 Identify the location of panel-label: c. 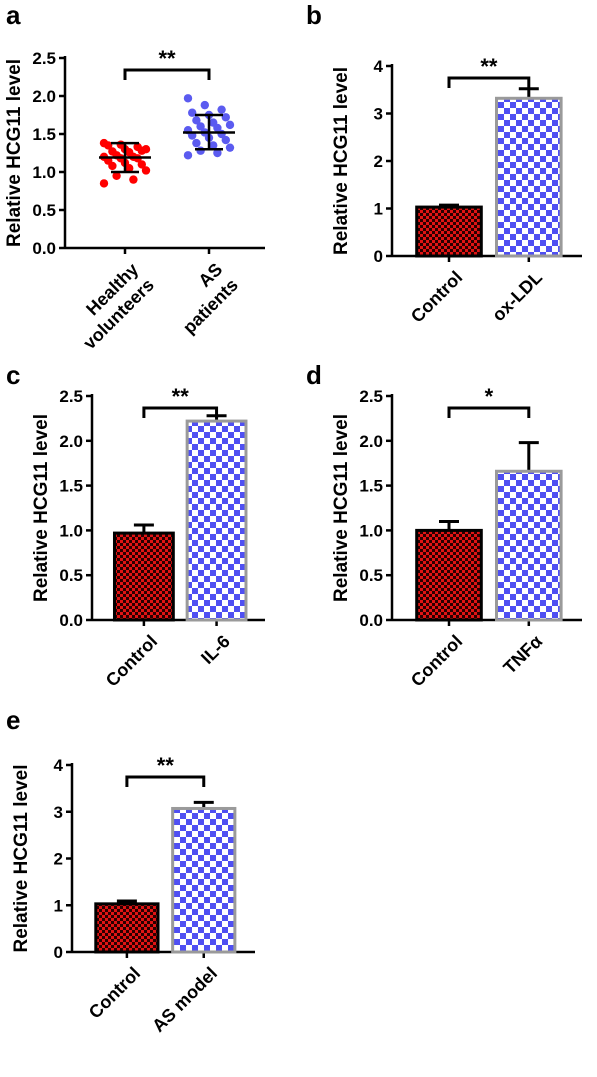
(13, 375).